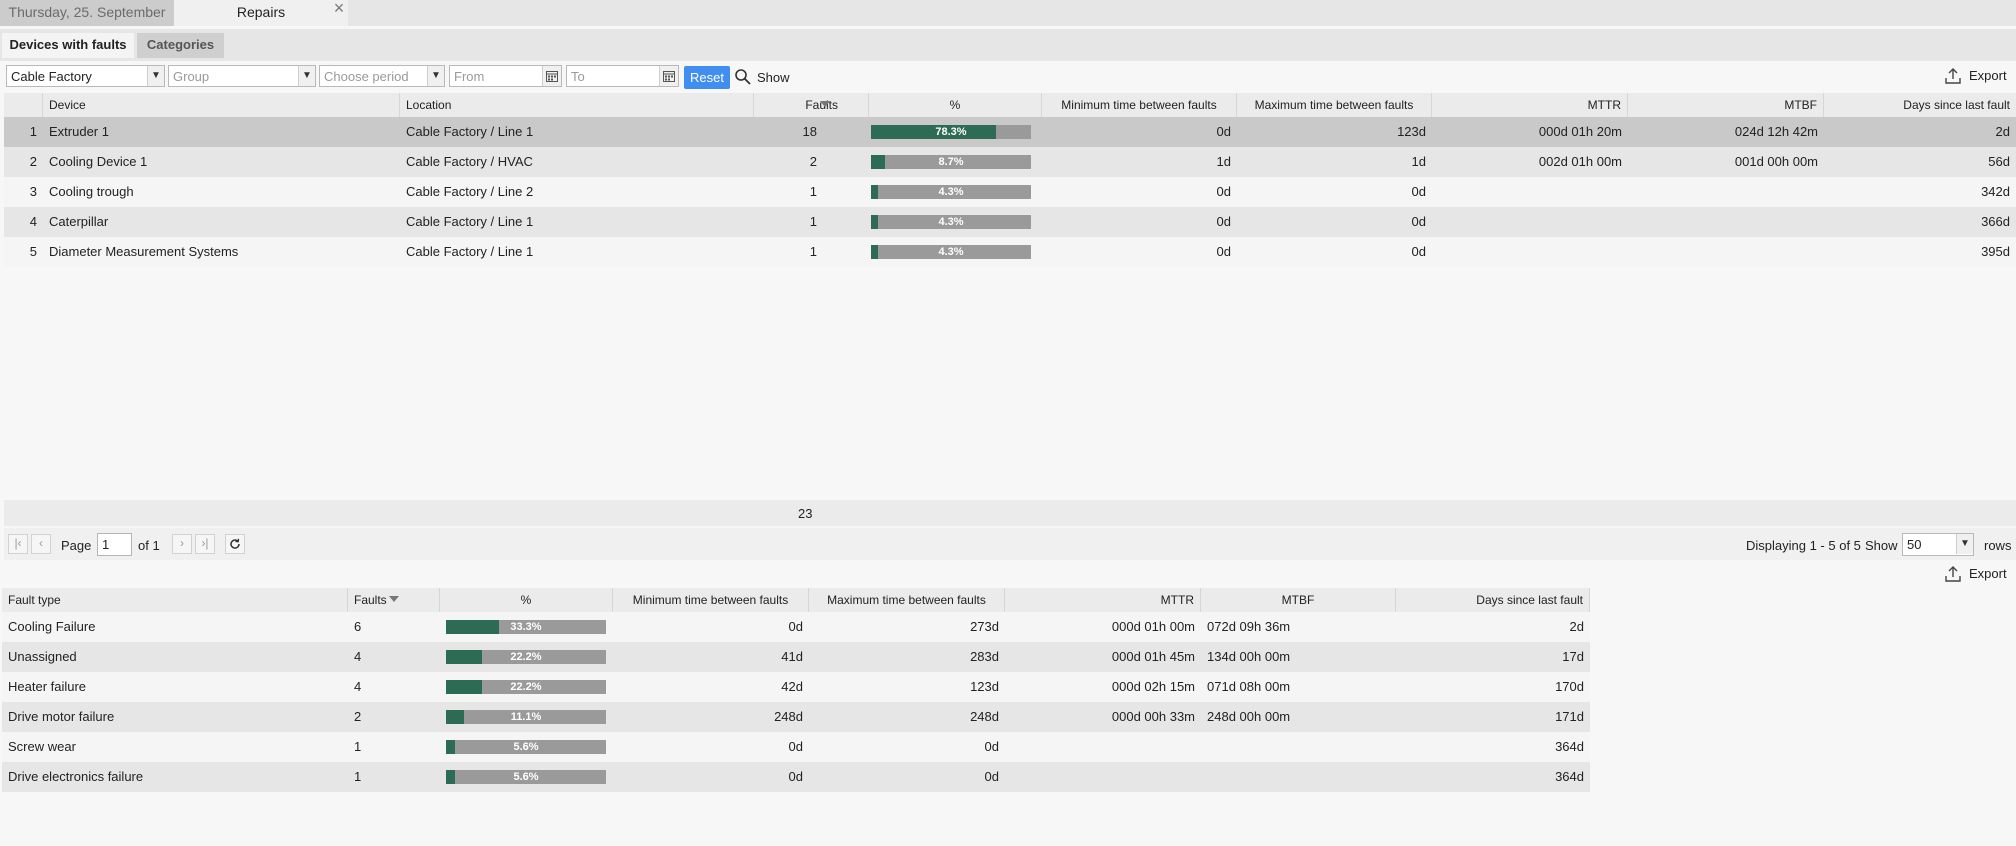 This screenshot has width=2016, height=846. I want to click on to-date-field: To, so click(622, 76).